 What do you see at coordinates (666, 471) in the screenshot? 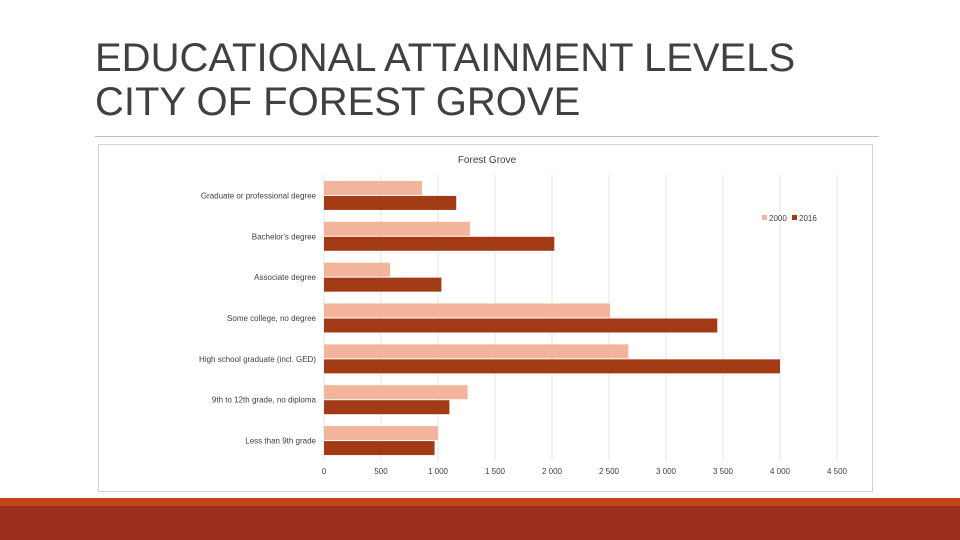
I see `x-tick-label: 3 000` at bounding box center [666, 471].